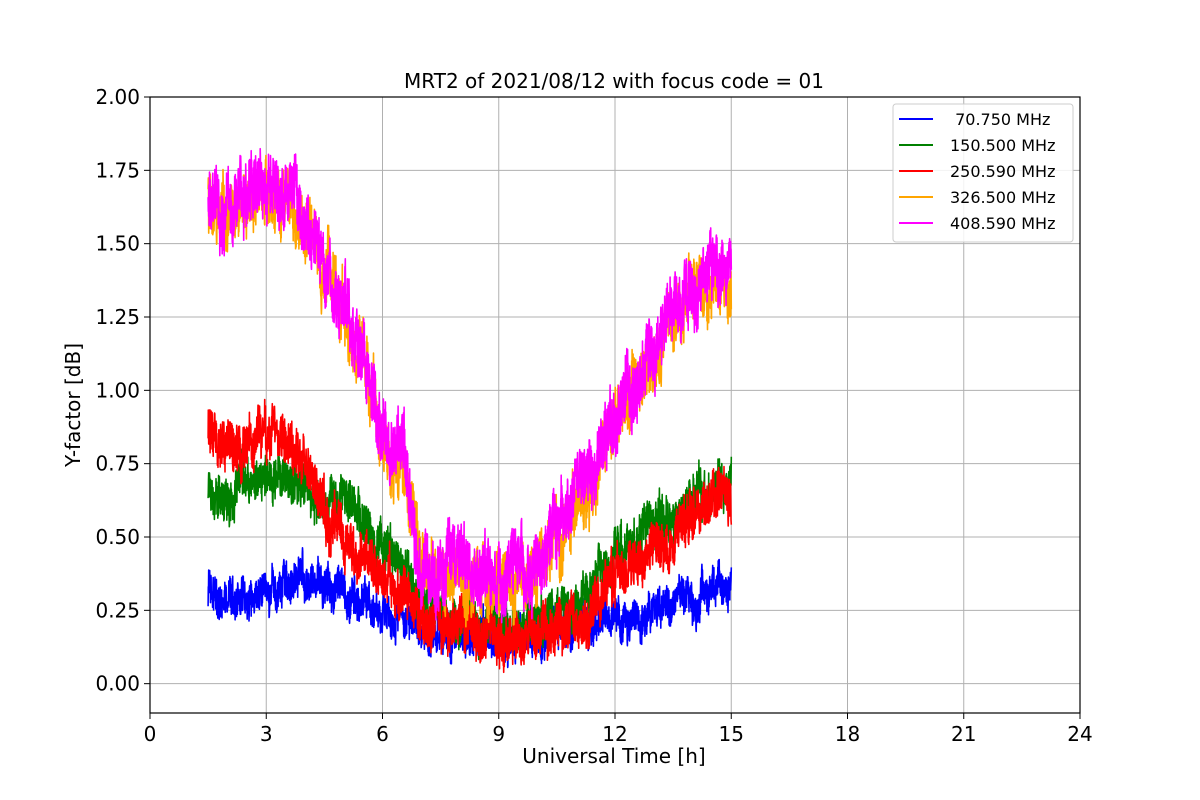 The height and width of the screenshot is (800, 1200). I want to click on y-tick-label: 0.50, so click(117, 537).